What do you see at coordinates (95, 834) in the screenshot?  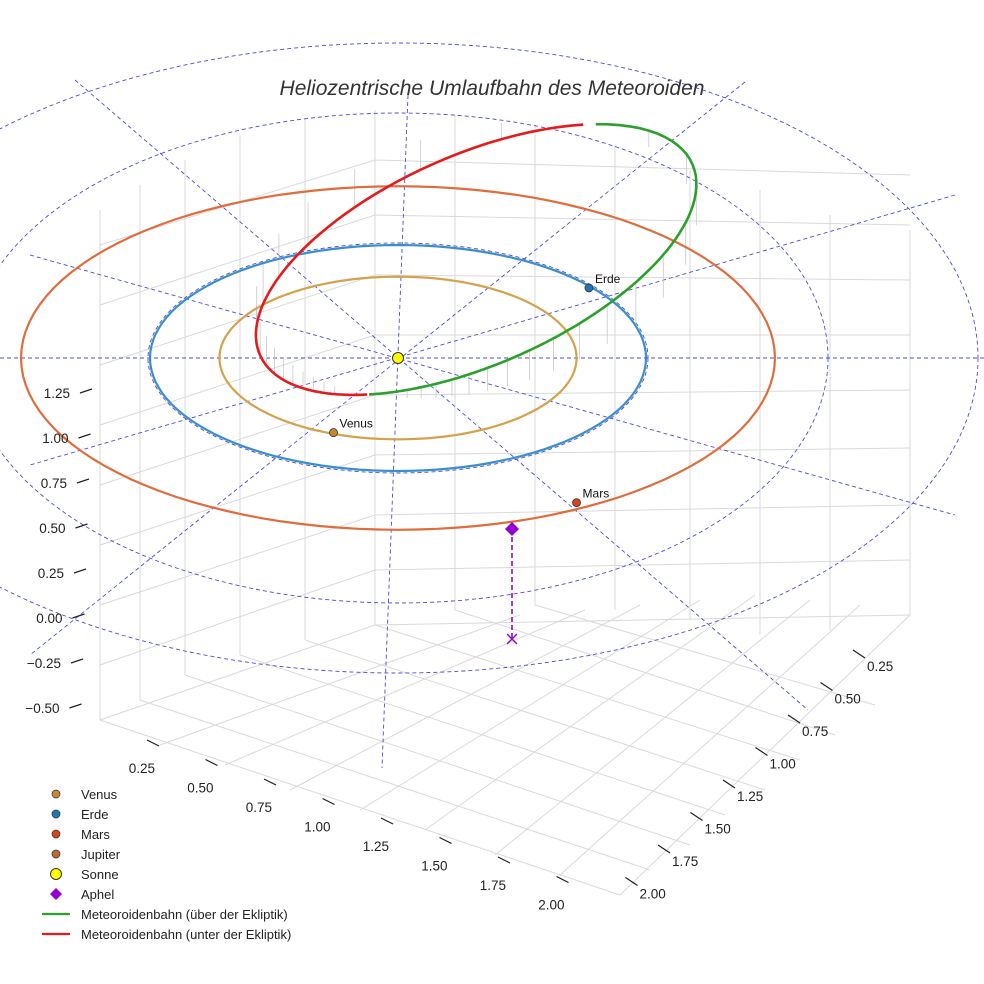 I see `legend-label-mars: Mars` at bounding box center [95, 834].